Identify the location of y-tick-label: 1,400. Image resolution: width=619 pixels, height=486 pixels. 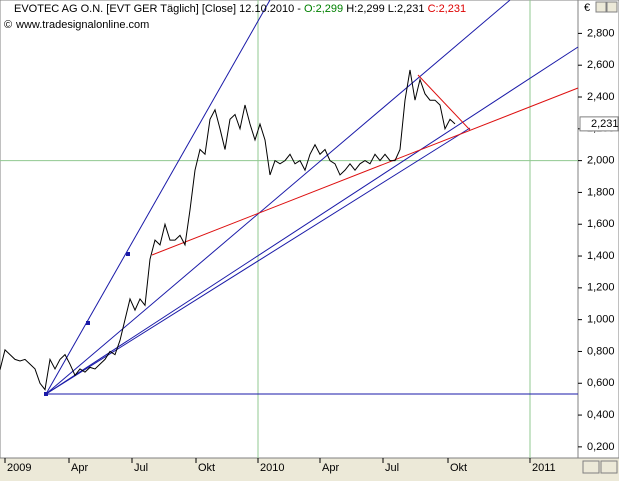
(601, 256).